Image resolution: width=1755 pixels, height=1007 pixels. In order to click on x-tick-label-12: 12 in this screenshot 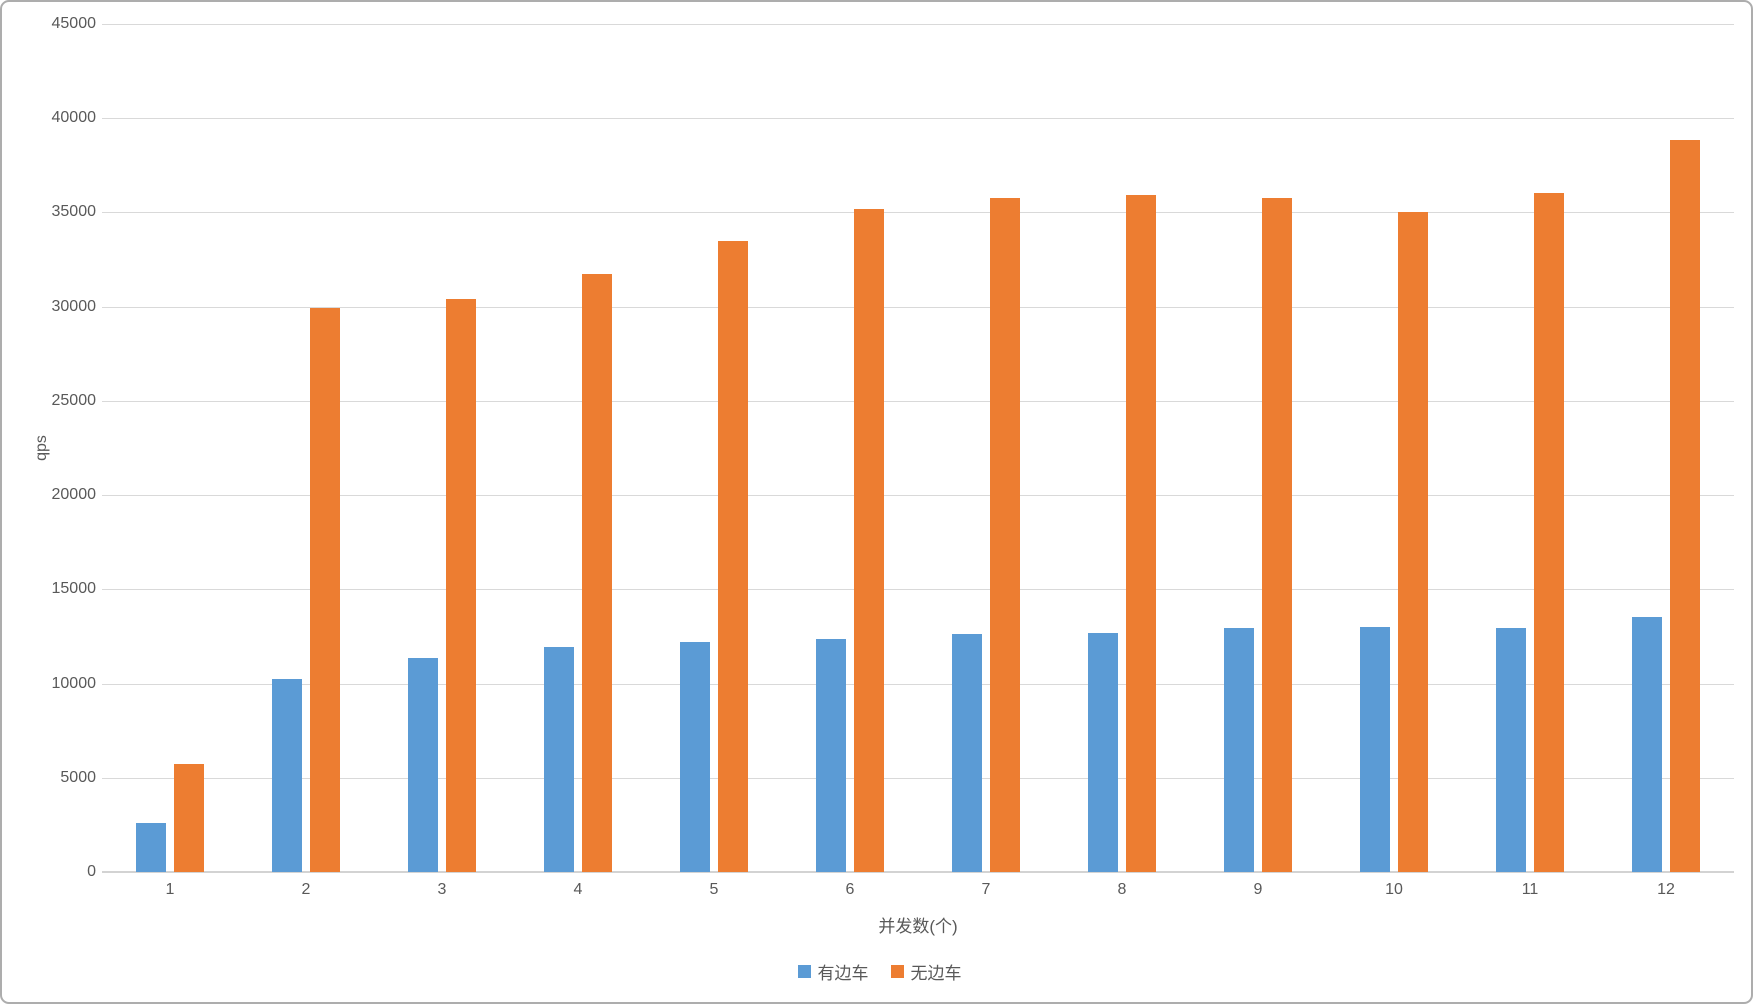, I will do `click(1666, 889)`.